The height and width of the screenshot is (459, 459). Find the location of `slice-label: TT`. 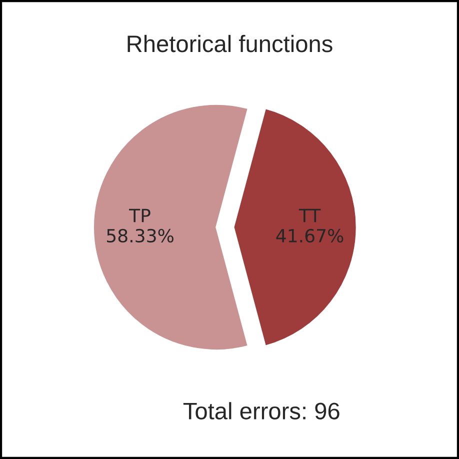

slice-label: TT is located at coordinates (309, 215).